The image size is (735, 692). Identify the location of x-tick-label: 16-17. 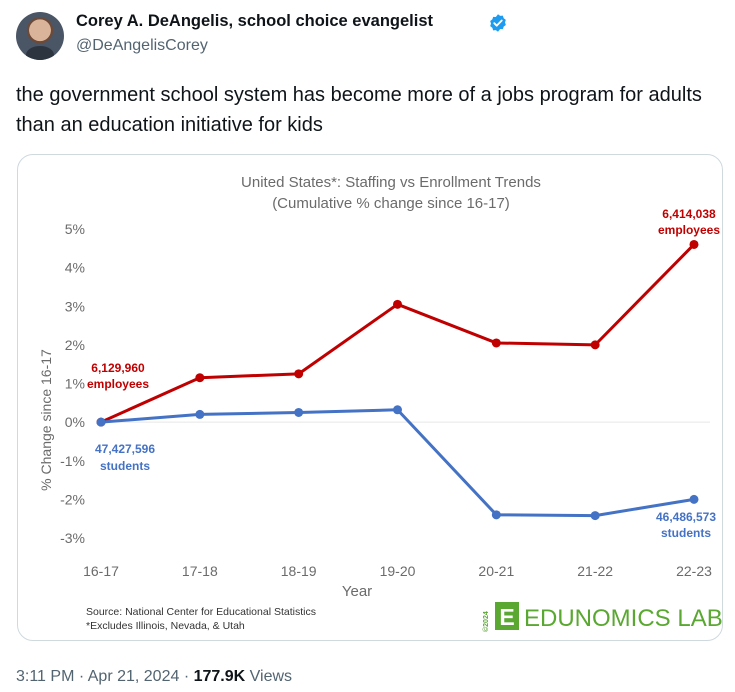
(101, 571).